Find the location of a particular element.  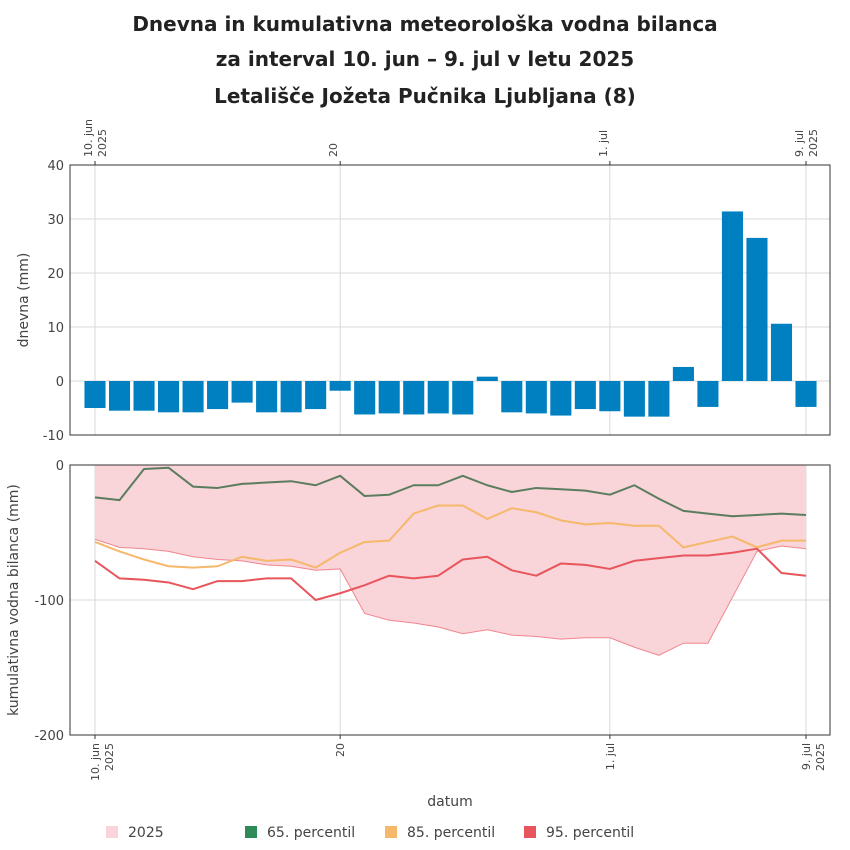

x-tick-label-bottom: 1. jul is located at coordinates (610, 756).